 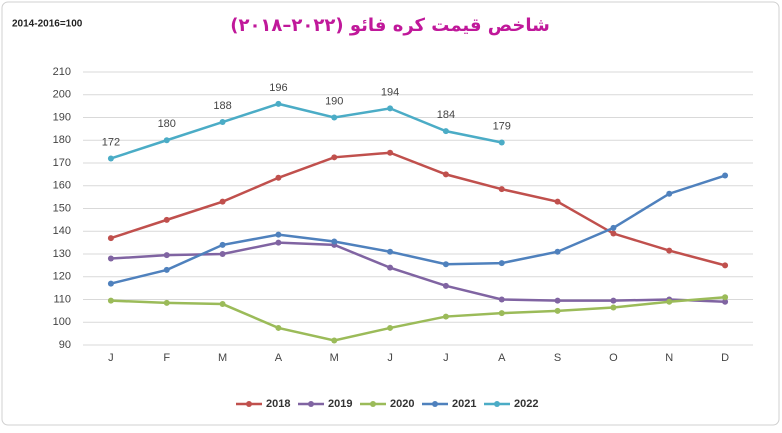 I want to click on y-tick-label: 210, so click(x=62, y=72).